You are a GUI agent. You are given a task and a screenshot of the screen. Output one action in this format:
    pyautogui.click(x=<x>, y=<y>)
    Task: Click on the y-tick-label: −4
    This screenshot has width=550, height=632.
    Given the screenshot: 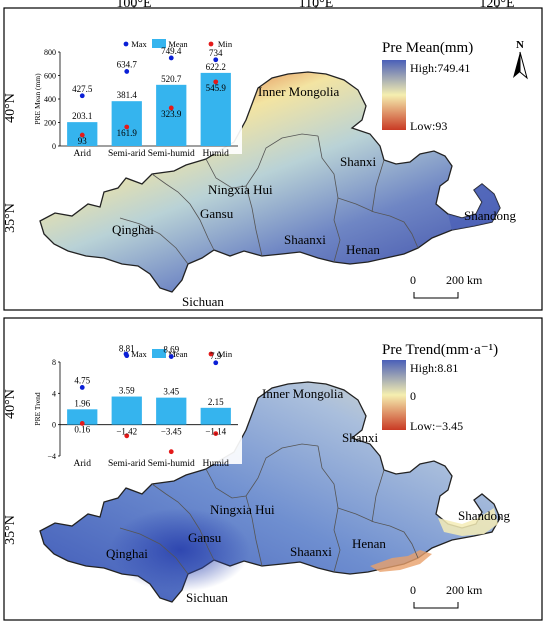 What is the action you would take?
    pyautogui.click(x=51, y=456)
    